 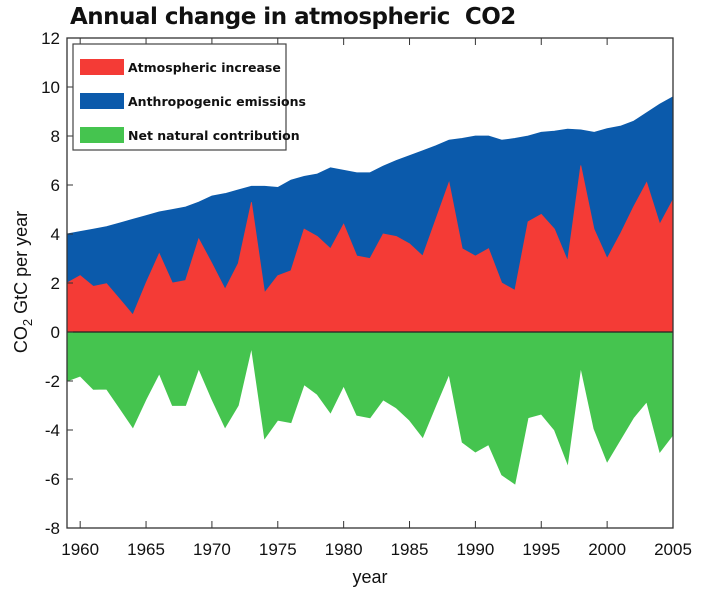 I want to click on x-tick-label: 1965, so click(x=146, y=549).